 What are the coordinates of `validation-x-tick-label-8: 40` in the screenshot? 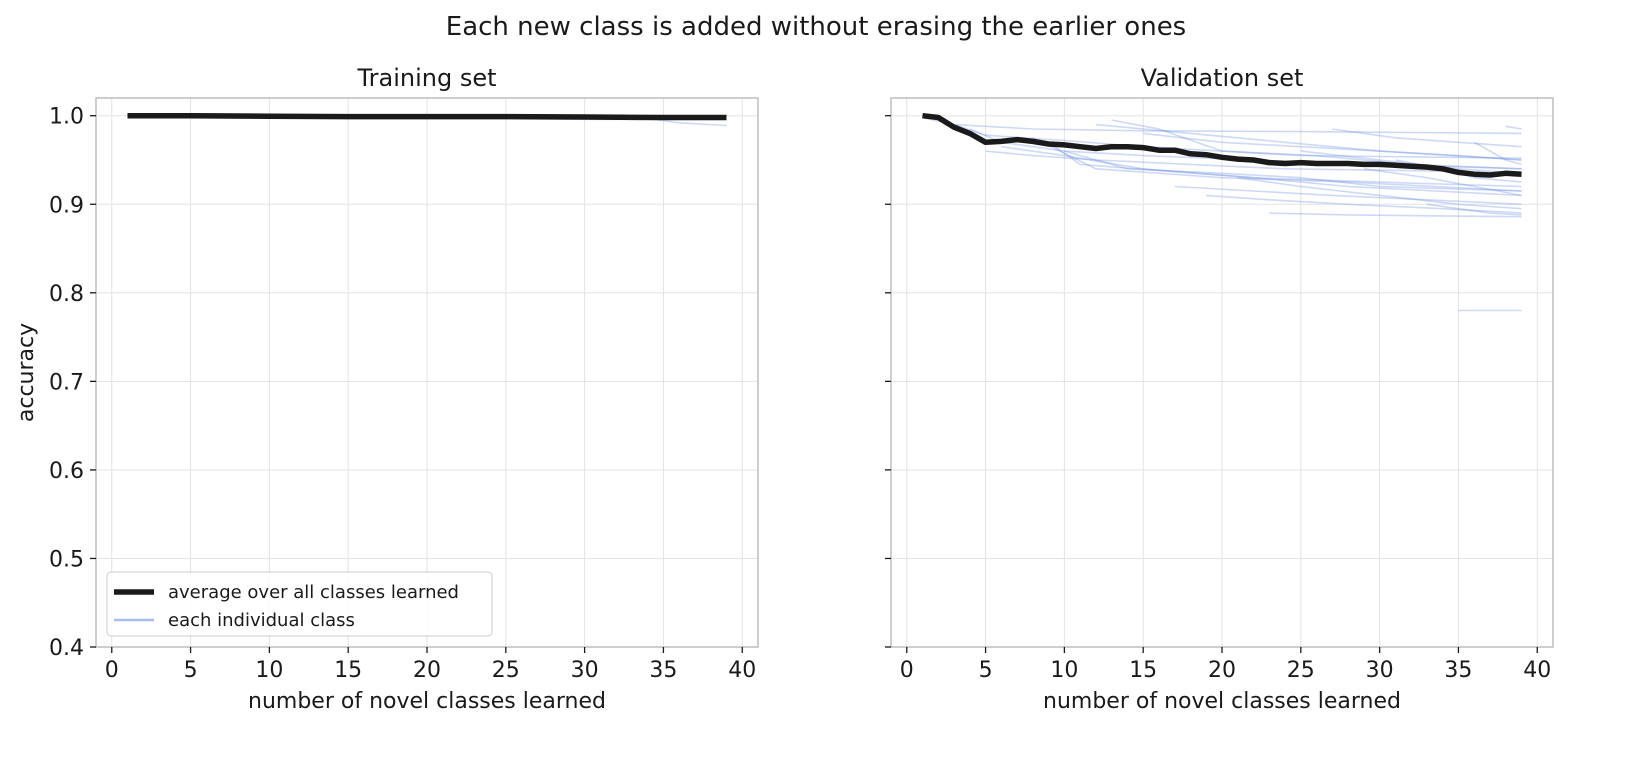 It's located at (1537, 670).